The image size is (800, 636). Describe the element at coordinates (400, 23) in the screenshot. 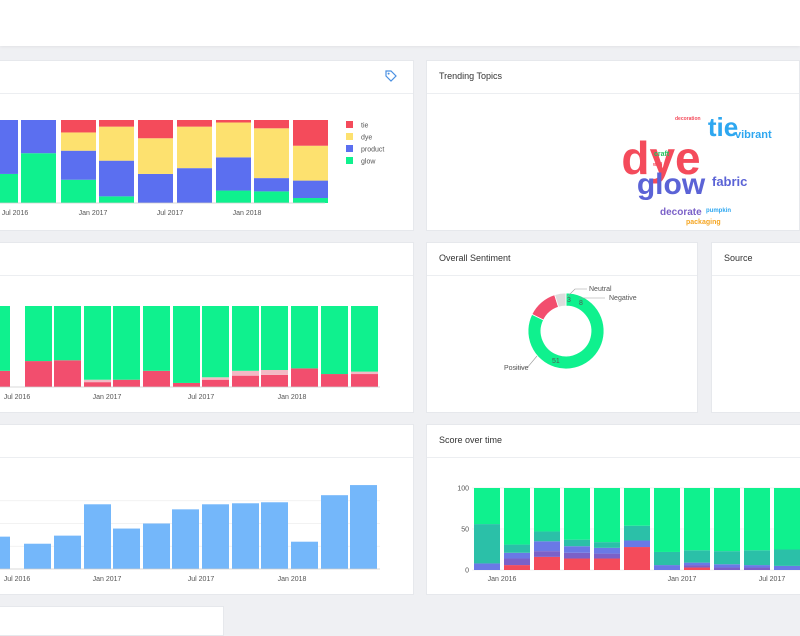

I see `top-bar` at that location.